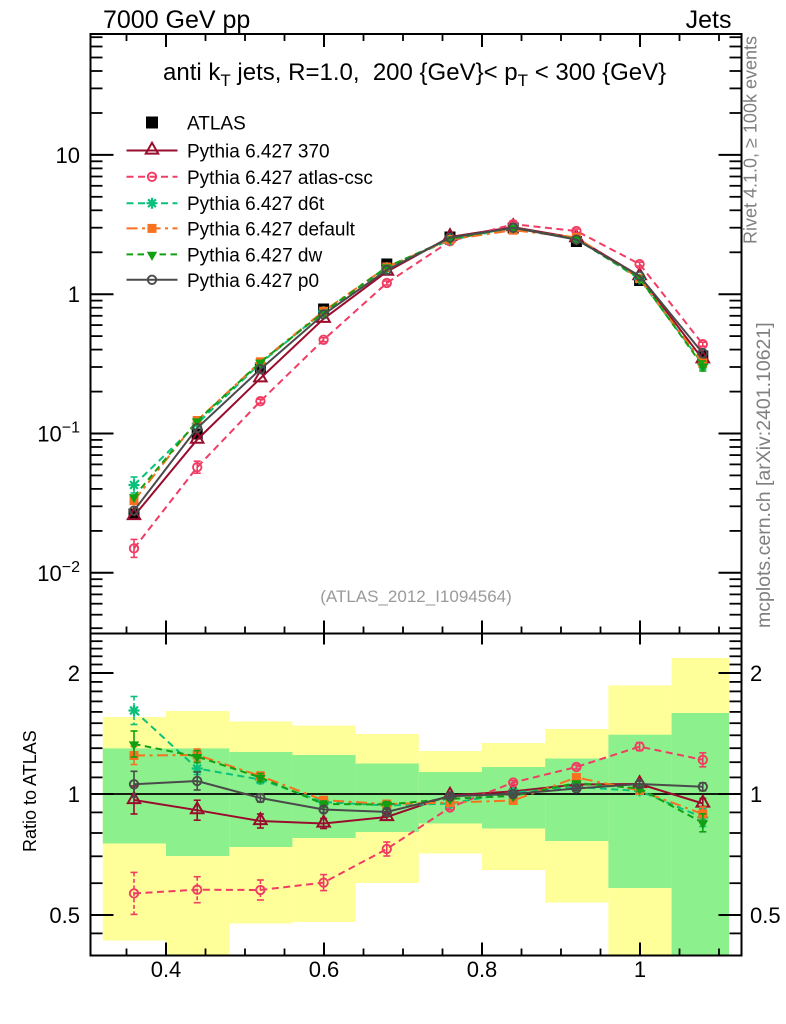  Describe the element at coordinates (30, 791) in the screenshot. I see `svg-text: Ratio to ATLAS` at that location.